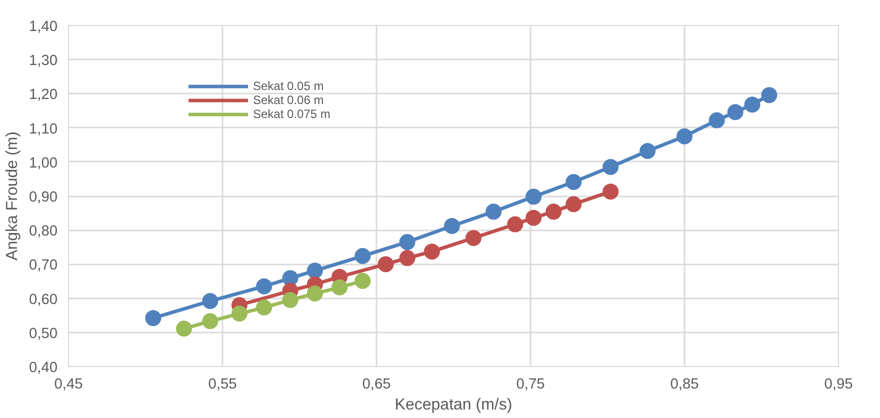 This screenshot has width=880, height=418. Describe the element at coordinates (68, 384) in the screenshot. I see `x-tick-label: 0,45` at that location.